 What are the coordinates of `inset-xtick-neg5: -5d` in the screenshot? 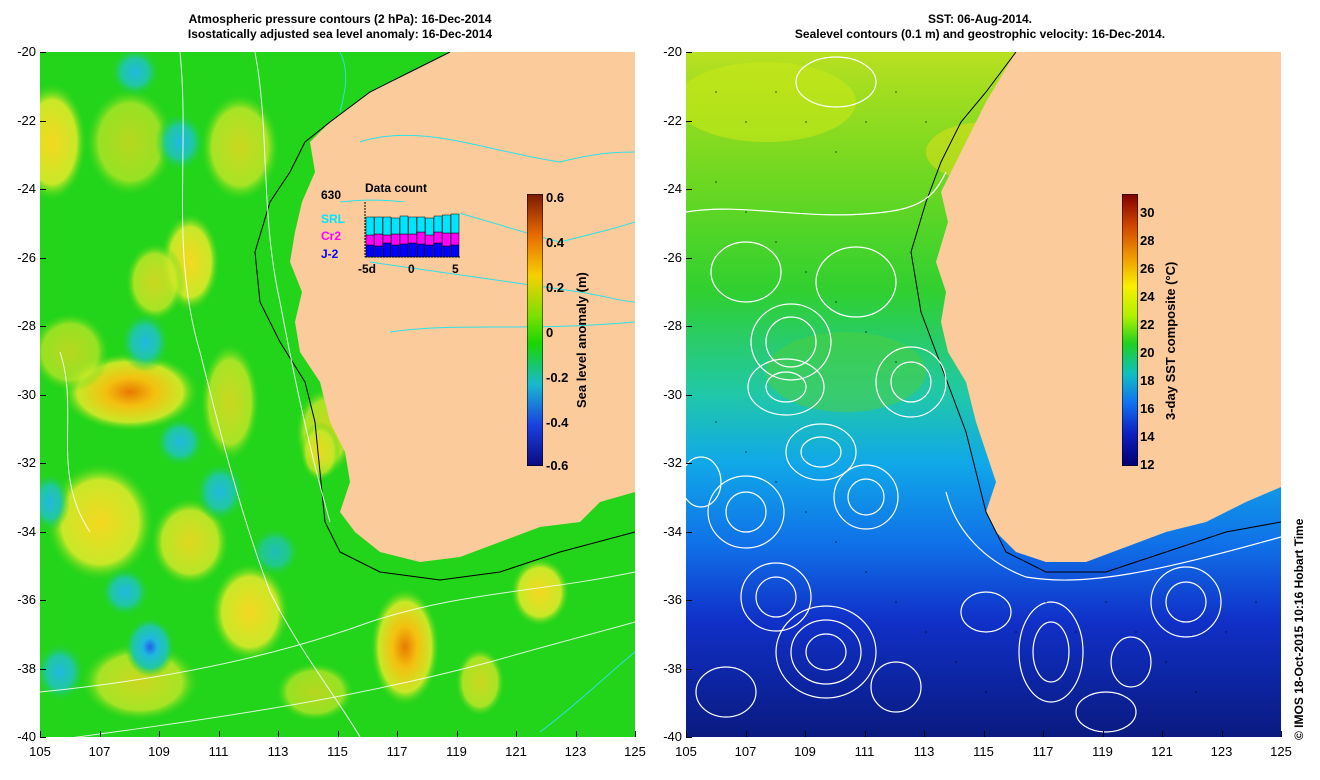 It's located at (367, 269).